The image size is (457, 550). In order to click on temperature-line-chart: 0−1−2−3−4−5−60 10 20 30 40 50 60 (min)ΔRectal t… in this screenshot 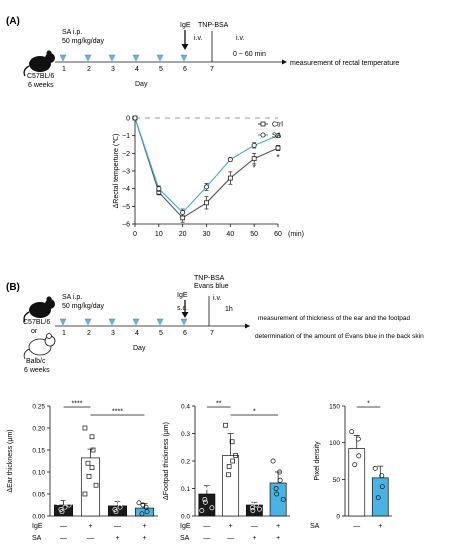, I will do `click(208, 177)`.